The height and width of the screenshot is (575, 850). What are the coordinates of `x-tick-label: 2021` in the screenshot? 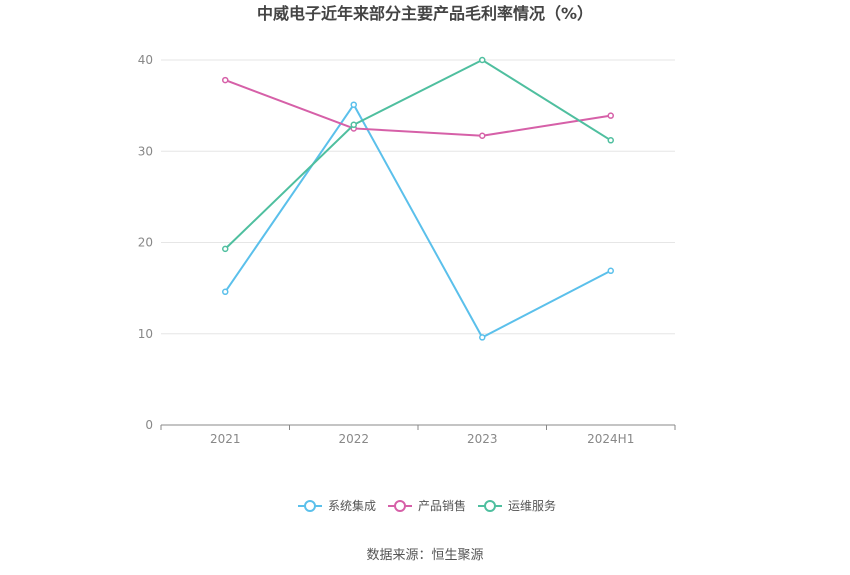 It's located at (225, 439).